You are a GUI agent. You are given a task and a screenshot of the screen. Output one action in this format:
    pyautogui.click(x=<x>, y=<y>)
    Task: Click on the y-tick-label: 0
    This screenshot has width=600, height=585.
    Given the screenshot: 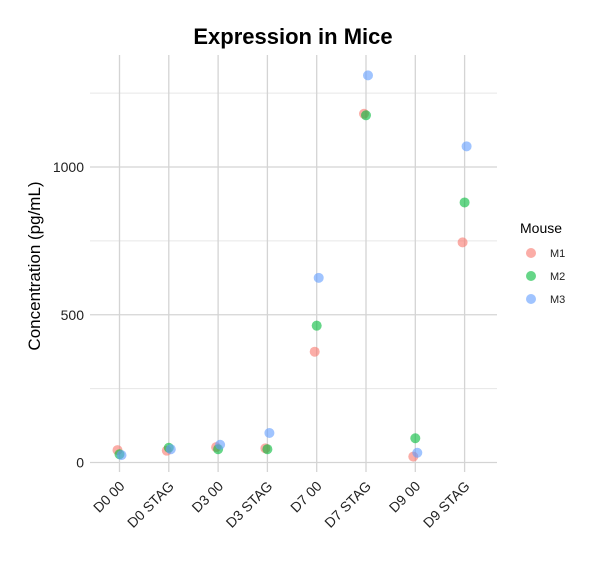 What is the action you would take?
    pyautogui.click(x=80, y=463)
    